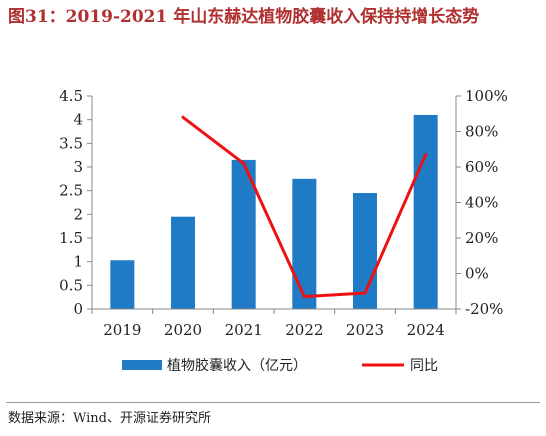 This screenshot has width=546, height=436. Describe the element at coordinates (426, 155) in the screenshot. I see `line-point-2024` at that location.